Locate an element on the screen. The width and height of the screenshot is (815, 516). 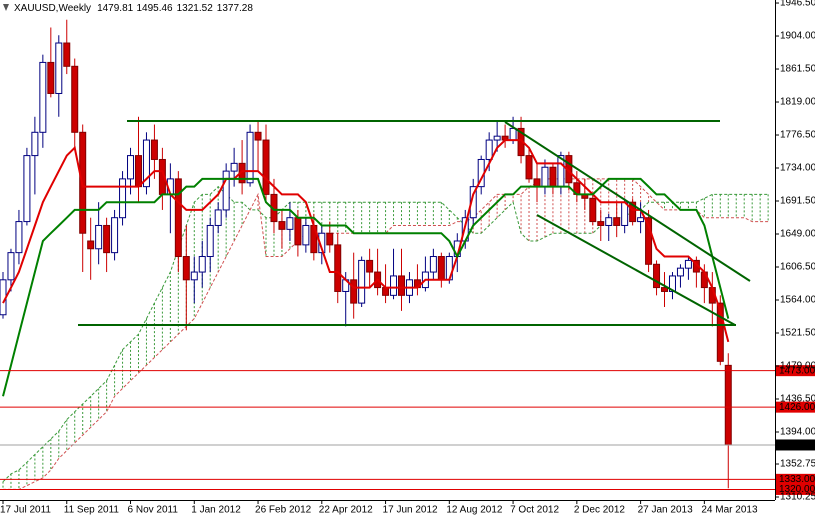
x-tick-label: 17 Jul 2011 is located at coordinates (25, 510).